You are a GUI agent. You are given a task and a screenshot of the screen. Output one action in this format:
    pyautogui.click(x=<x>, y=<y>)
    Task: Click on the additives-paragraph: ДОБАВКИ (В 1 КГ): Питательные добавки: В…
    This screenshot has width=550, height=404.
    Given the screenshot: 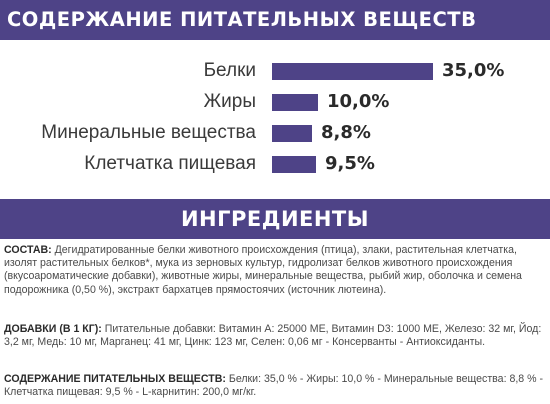 What is the action you would take?
    pyautogui.click(x=275, y=336)
    